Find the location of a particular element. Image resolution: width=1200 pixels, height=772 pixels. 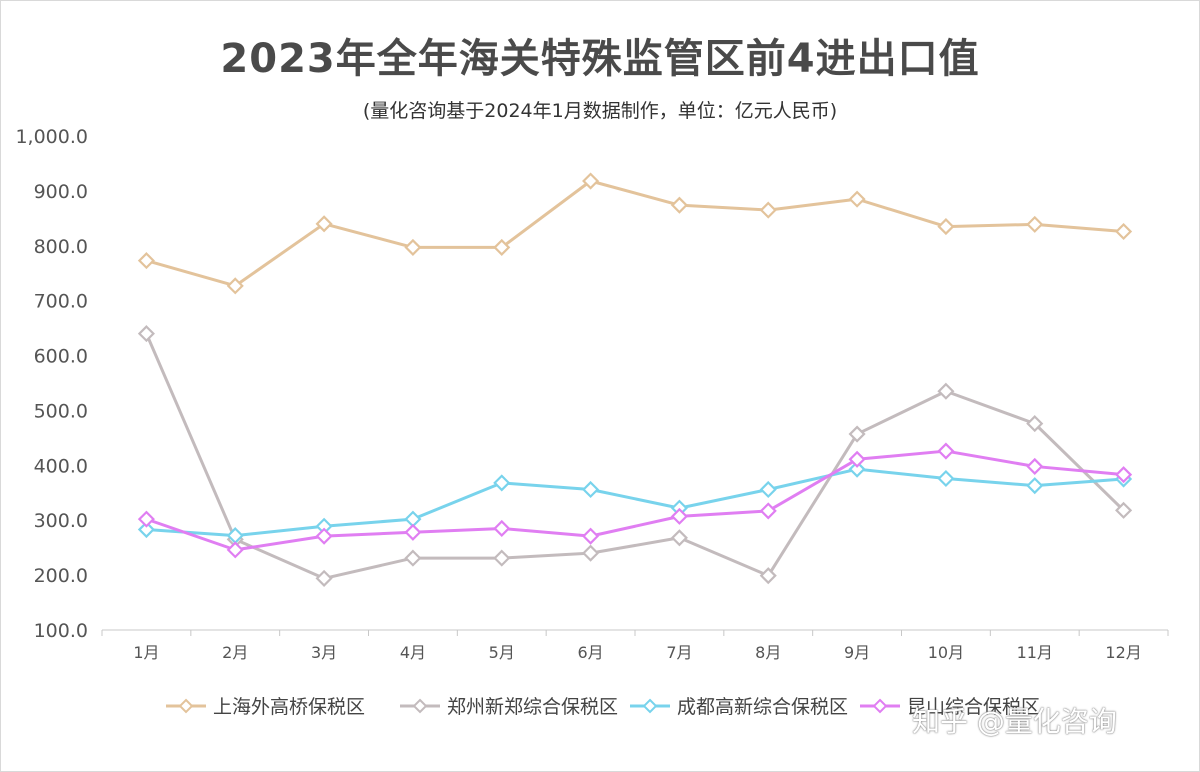

x-tick-label: 1月 is located at coordinates (146, 652).